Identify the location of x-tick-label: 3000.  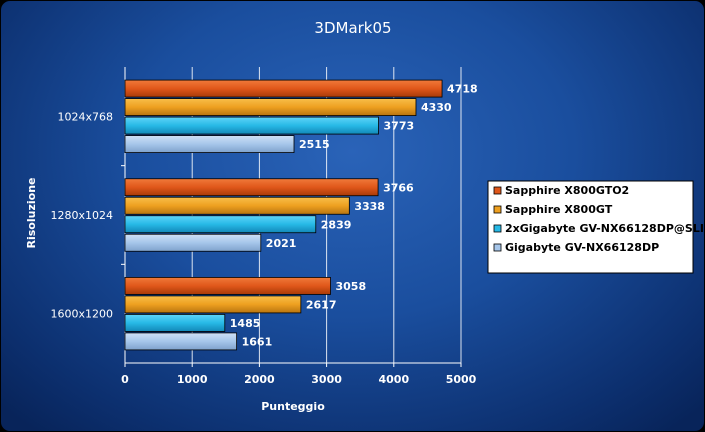
(326, 379).